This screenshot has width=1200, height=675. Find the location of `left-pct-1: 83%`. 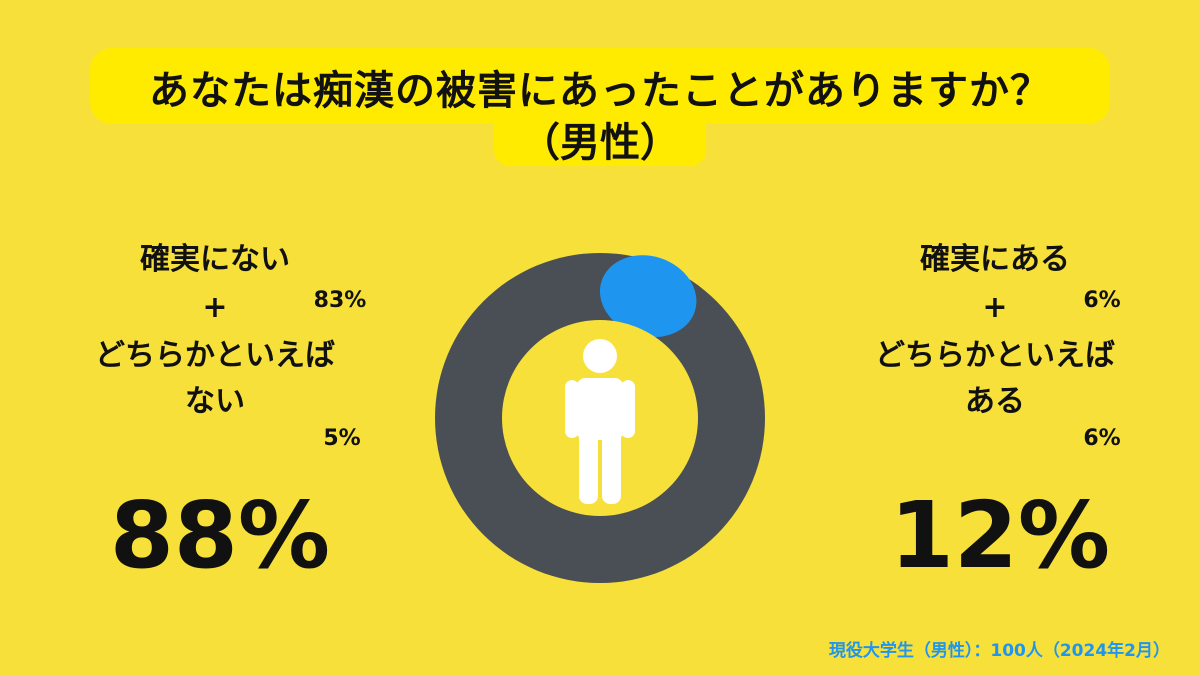

left-pct-1: 83% is located at coordinates (340, 300).